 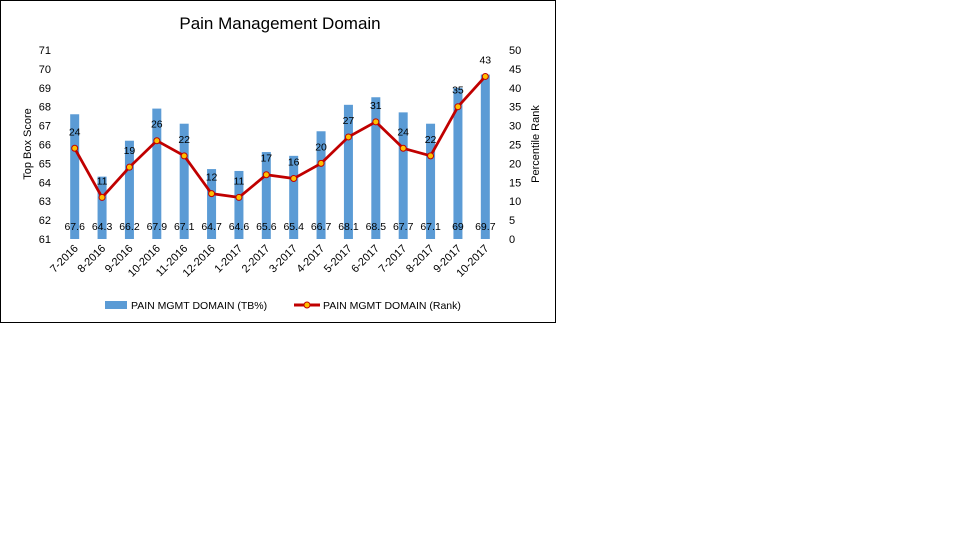 I want to click on bar-data-label: 66.2, so click(x=129, y=227).